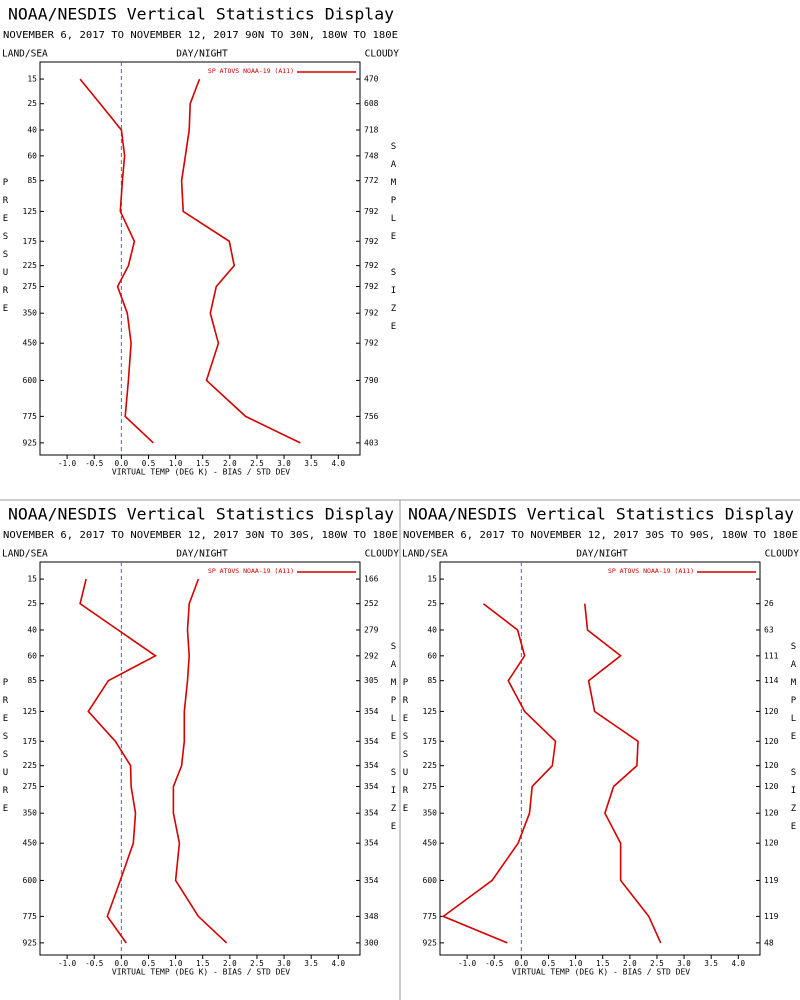 The image size is (800, 1000). What do you see at coordinates (769, 629) in the screenshot?
I see `sample-size-label: 63` at bounding box center [769, 629].